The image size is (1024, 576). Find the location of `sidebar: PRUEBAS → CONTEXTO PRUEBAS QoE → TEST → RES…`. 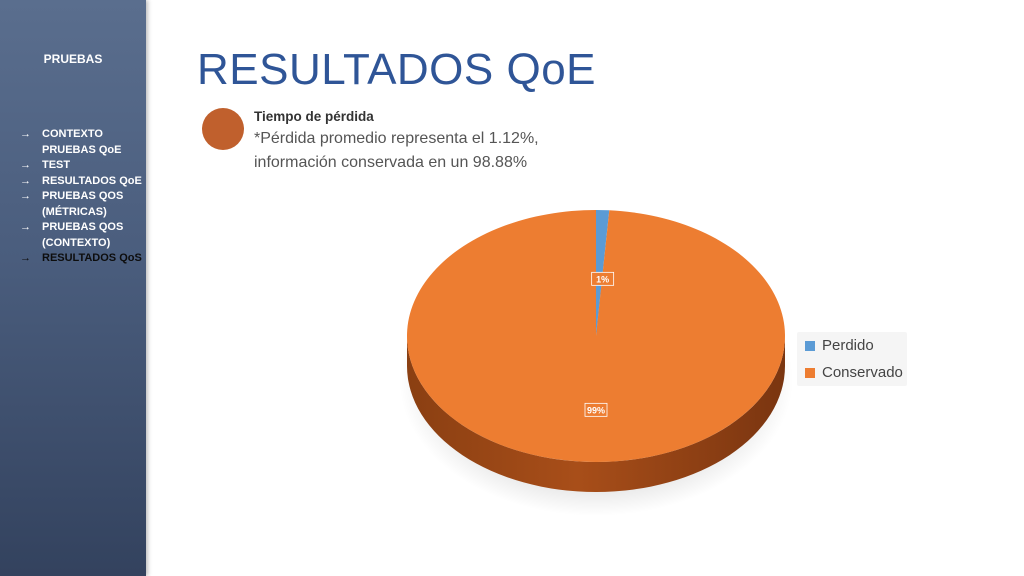

sidebar: PRUEBAS → CONTEXTO PRUEBAS QoE → TEST → RES… is located at coordinates (73, 288).